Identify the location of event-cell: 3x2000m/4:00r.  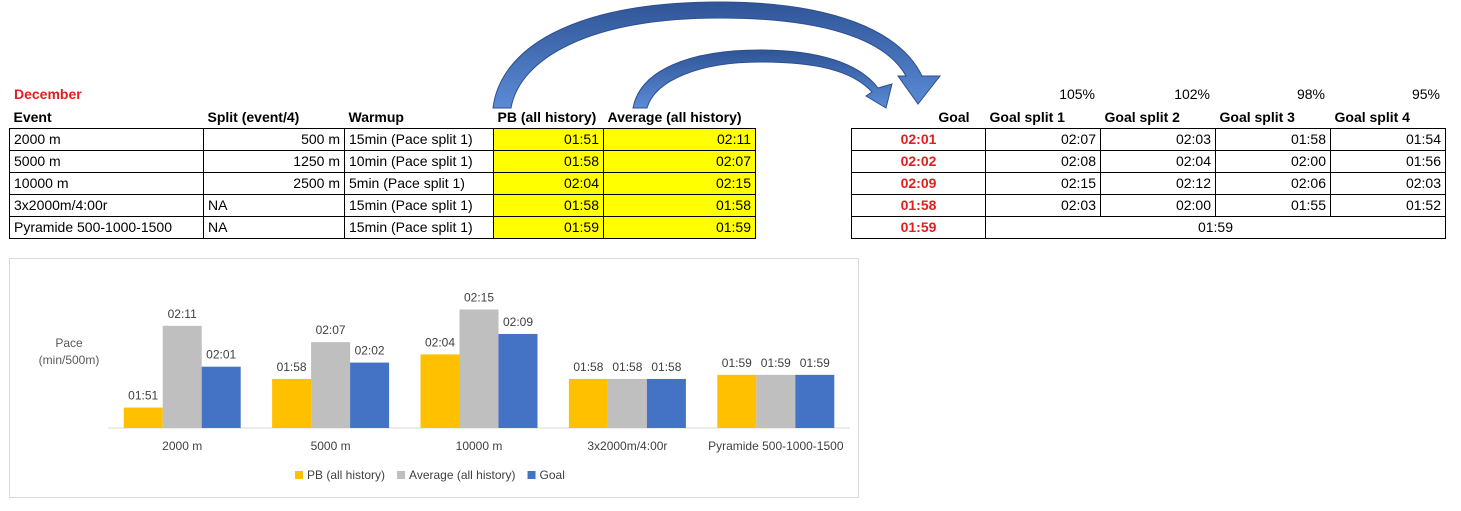
(106, 205).